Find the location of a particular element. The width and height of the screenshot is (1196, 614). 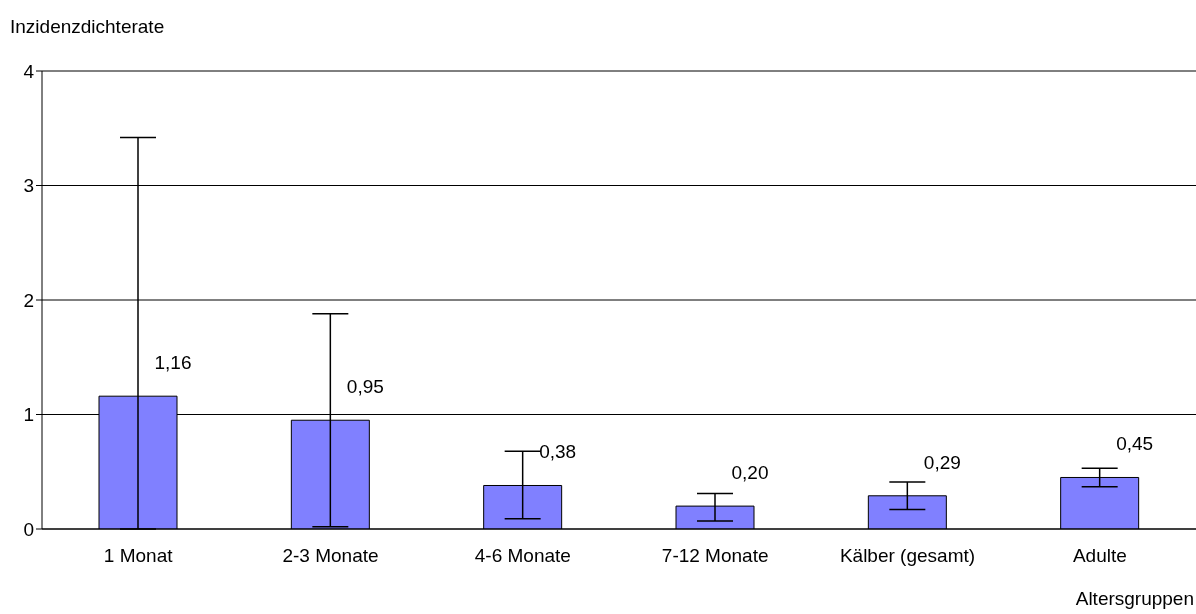

x-tick-label: 1 Monat is located at coordinates (138, 556).